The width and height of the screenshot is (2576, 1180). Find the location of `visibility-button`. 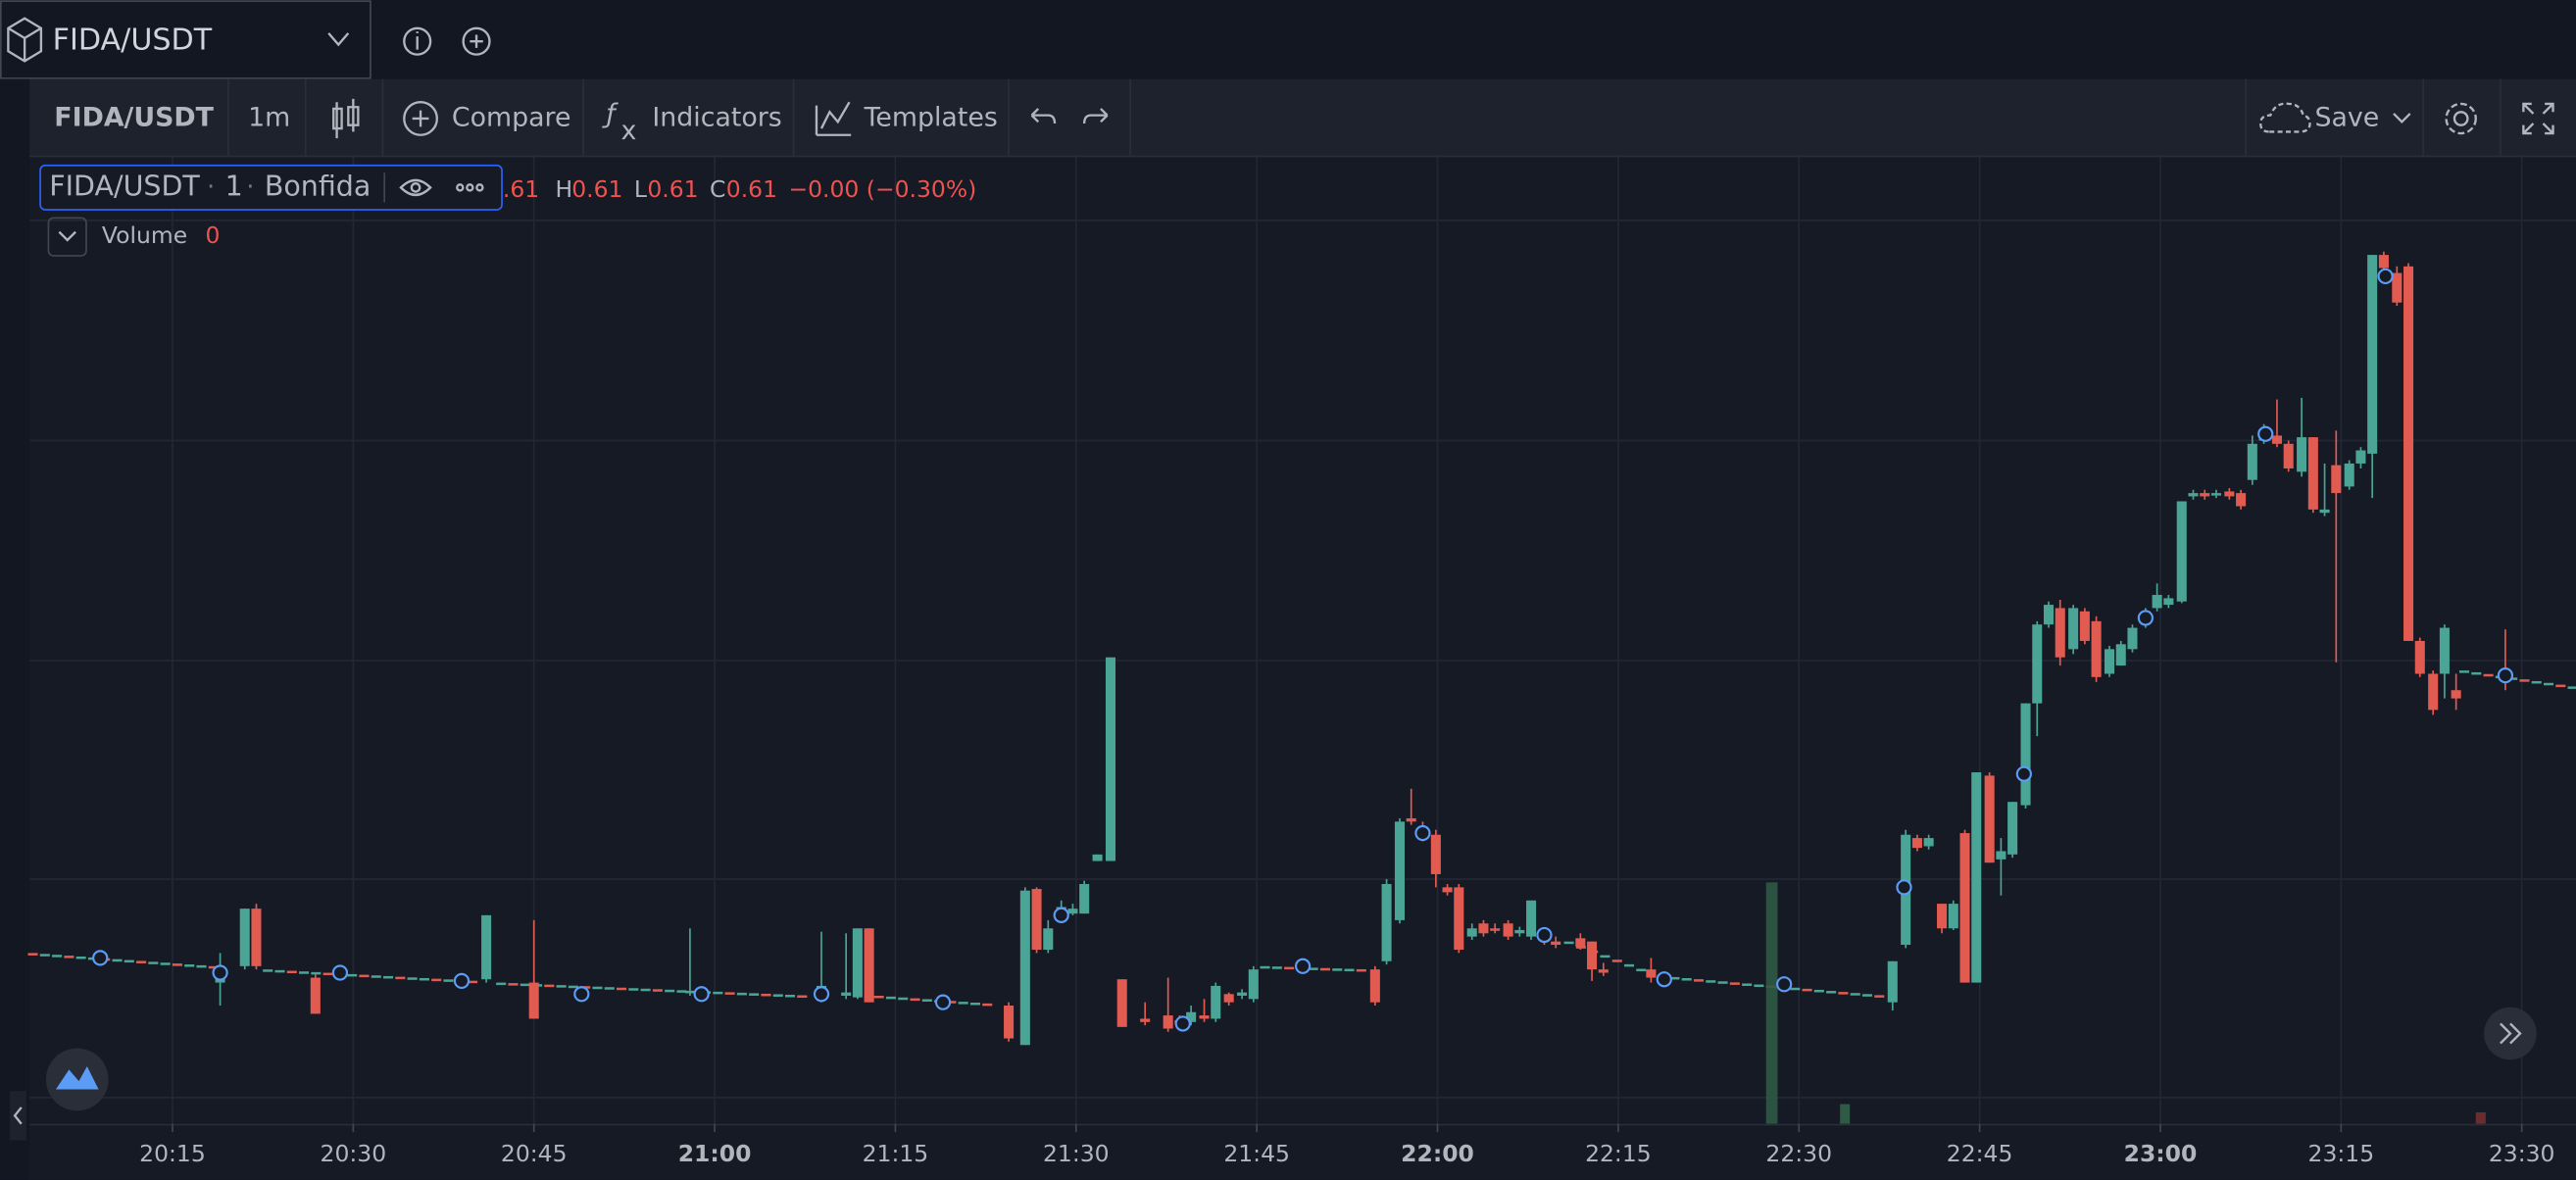

visibility-button is located at coordinates (415, 187).